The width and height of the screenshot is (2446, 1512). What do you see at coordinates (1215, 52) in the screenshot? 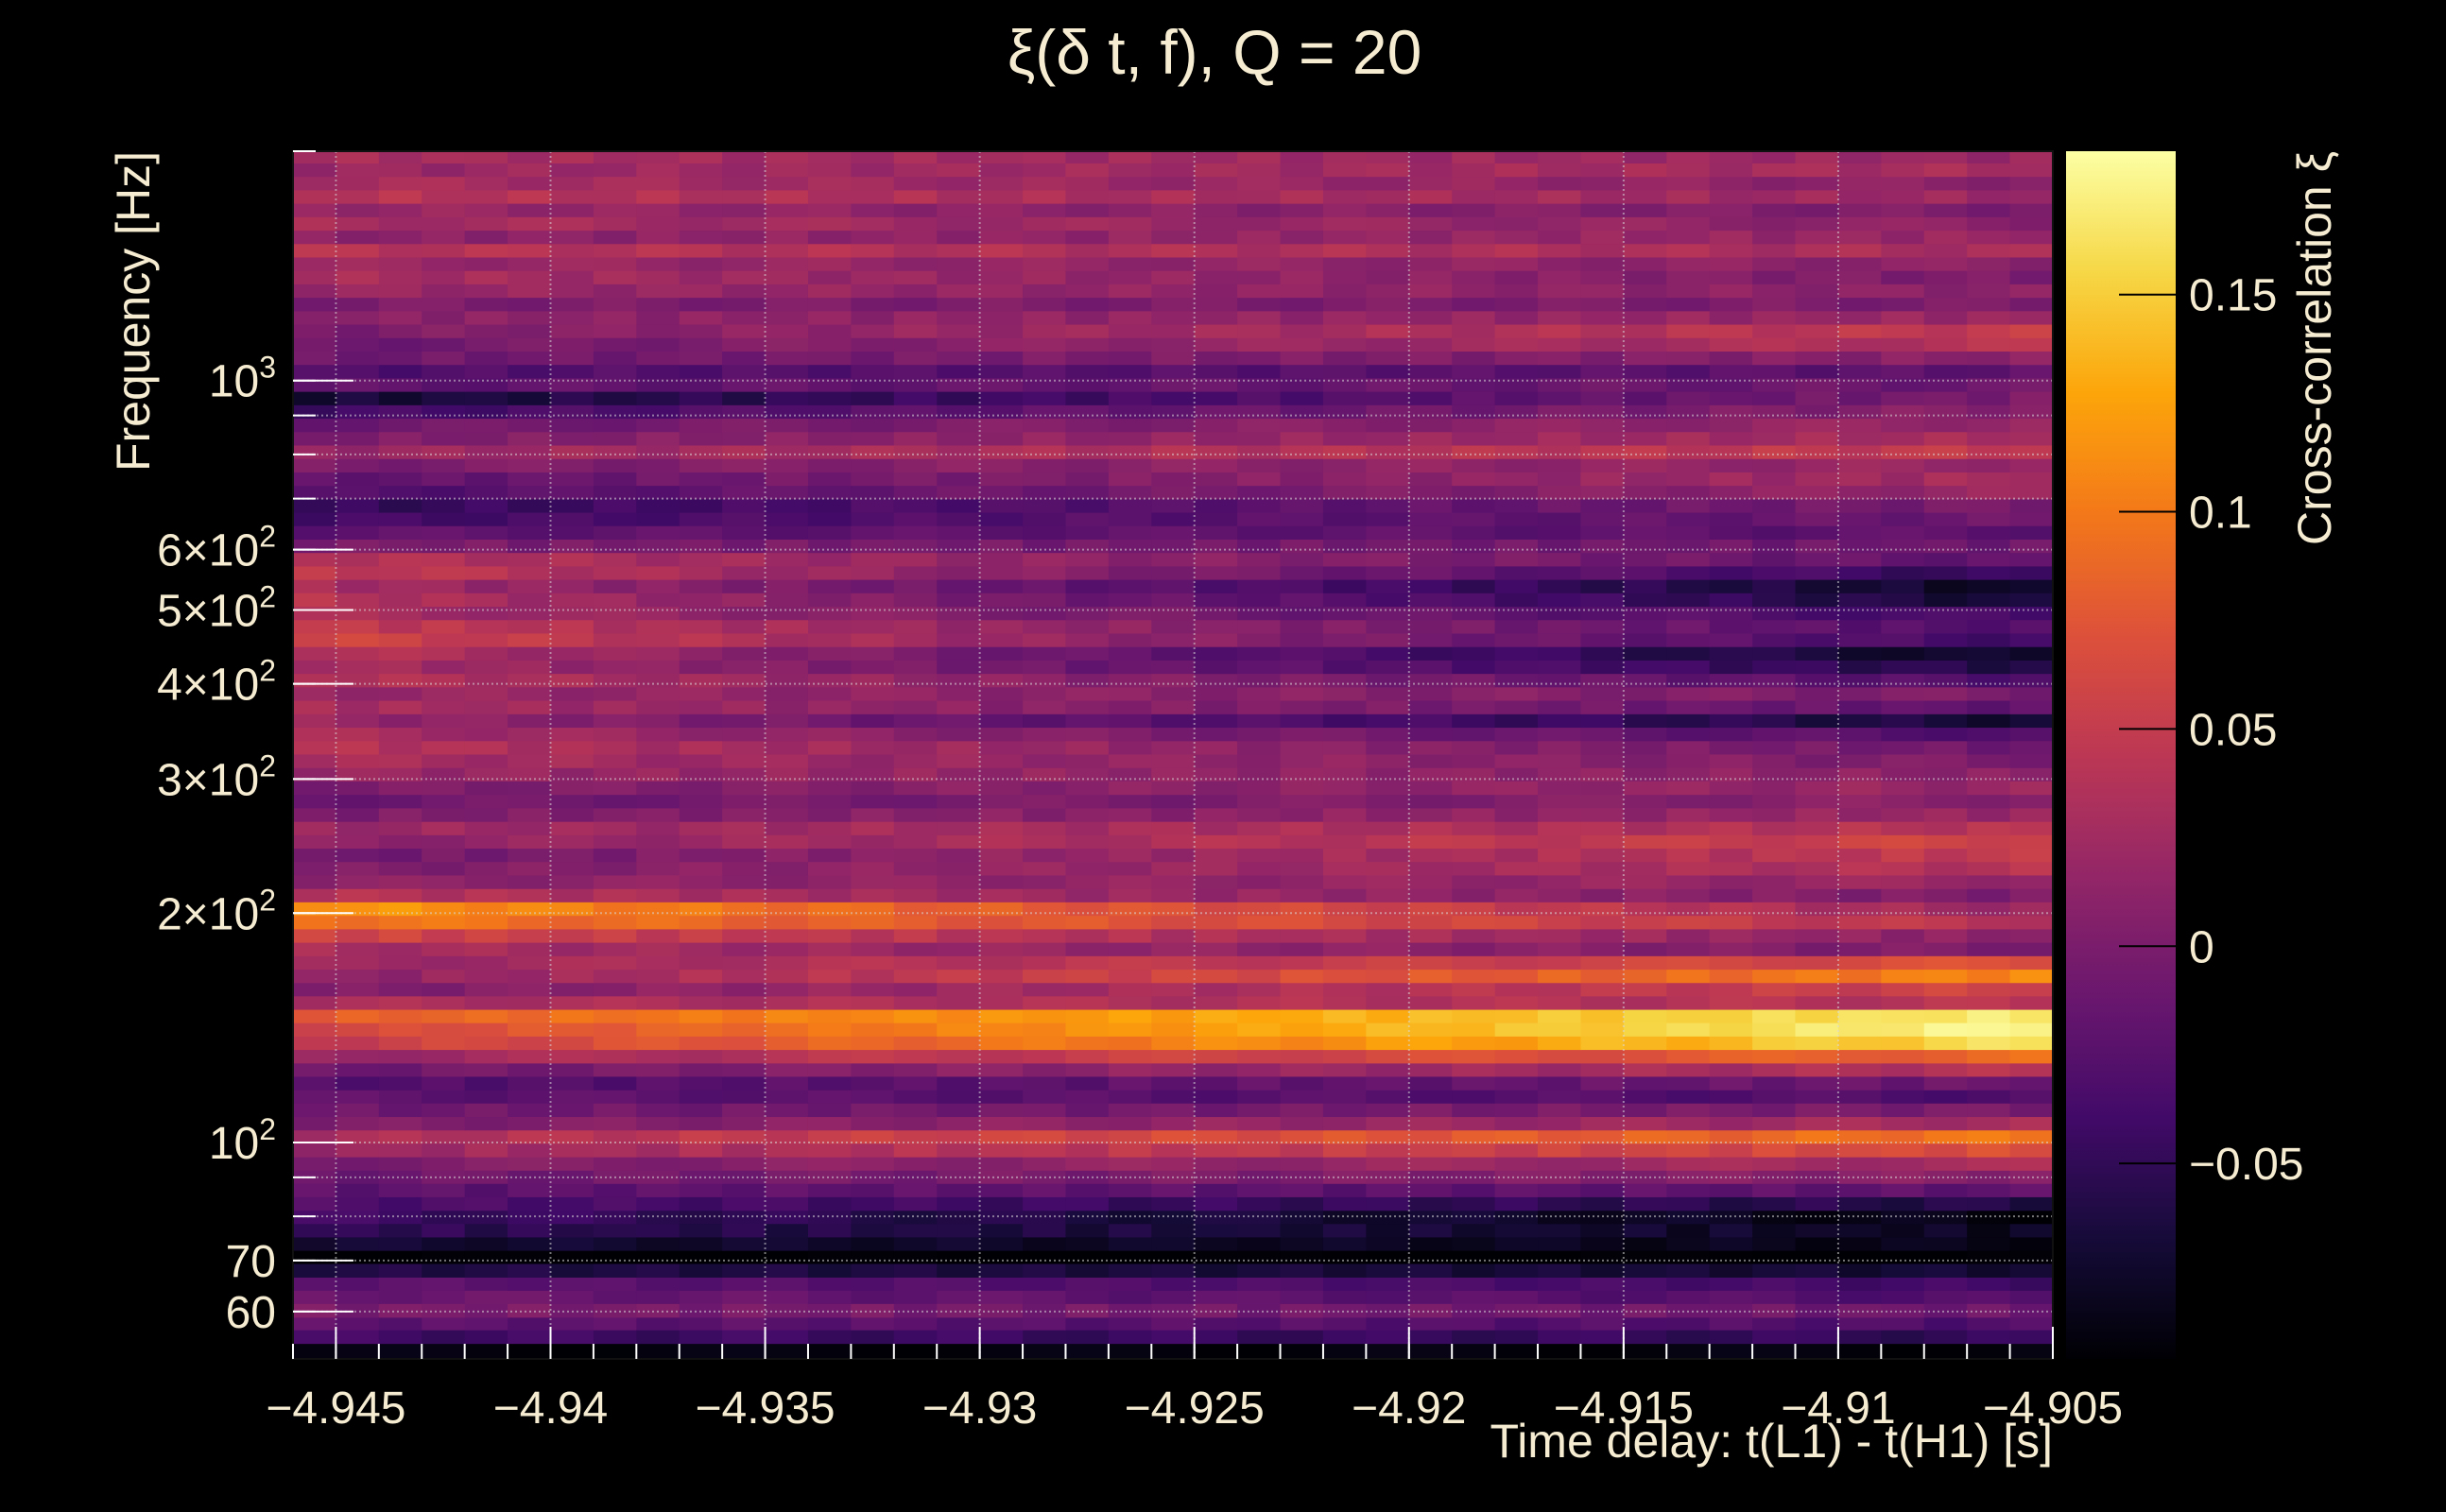
I see `chart-title: ξ(δ t, f), Q = 20` at bounding box center [1215, 52].